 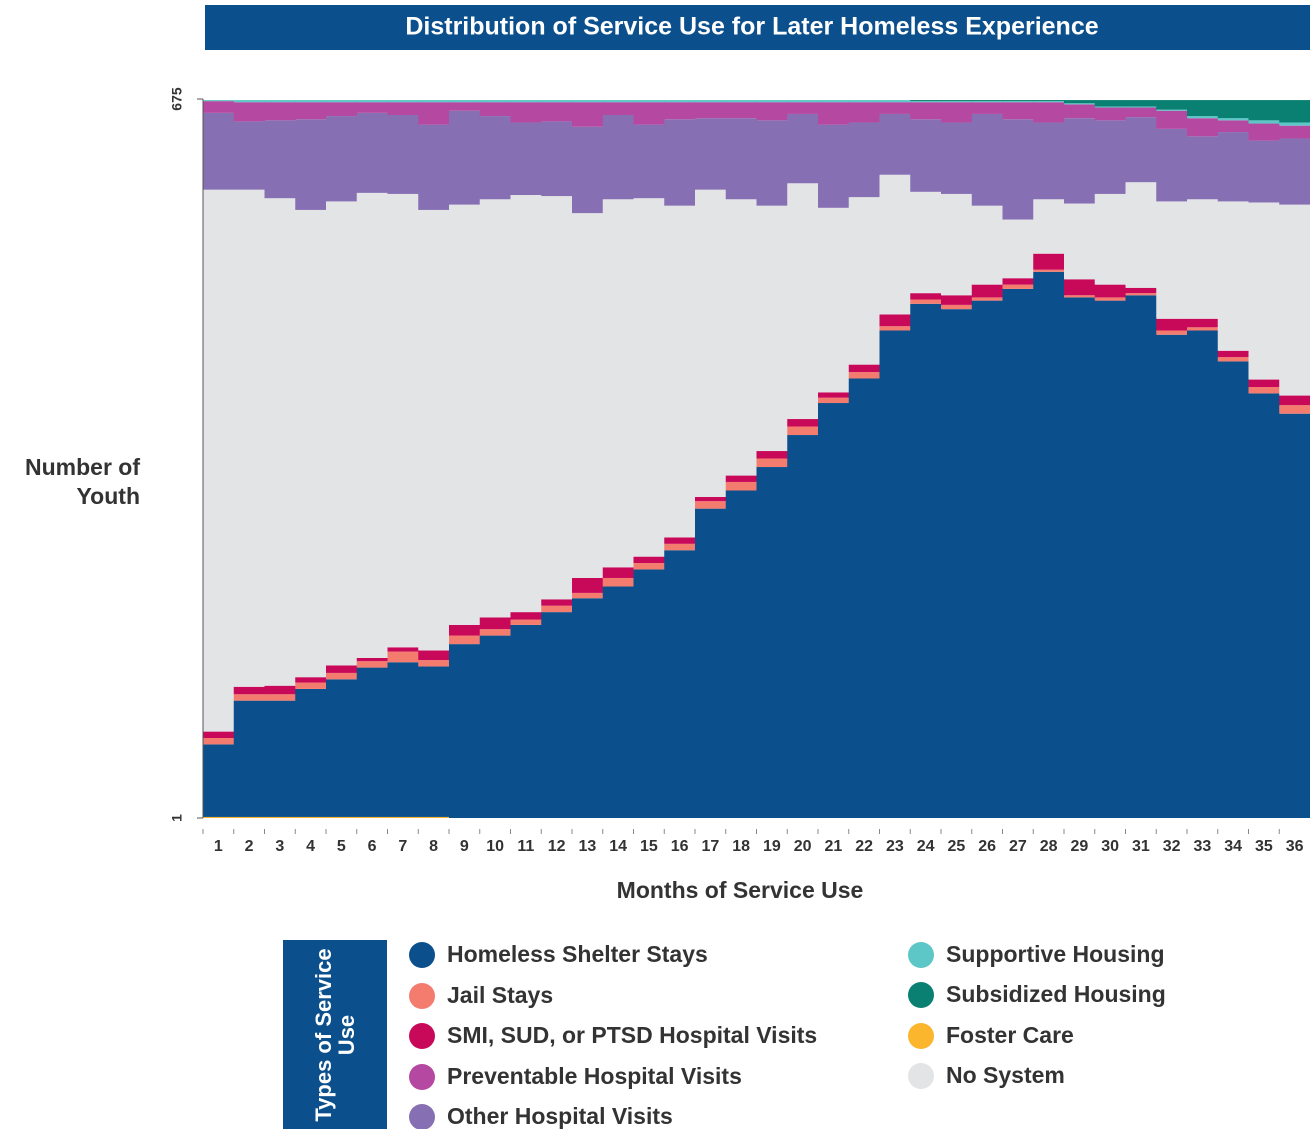 What do you see at coordinates (1010, 1035) in the screenshot?
I see `legend-label: Foster Care` at bounding box center [1010, 1035].